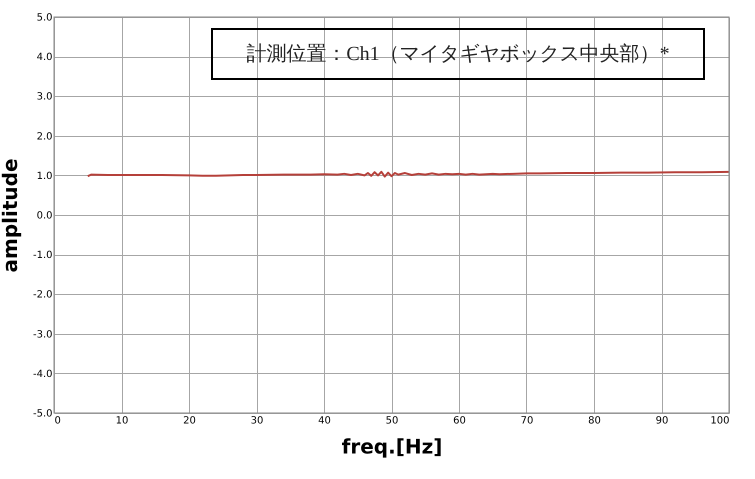  Describe the element at coordinates (122, 421) in the screenshot. I see `x-tick-label: 10` at that location.